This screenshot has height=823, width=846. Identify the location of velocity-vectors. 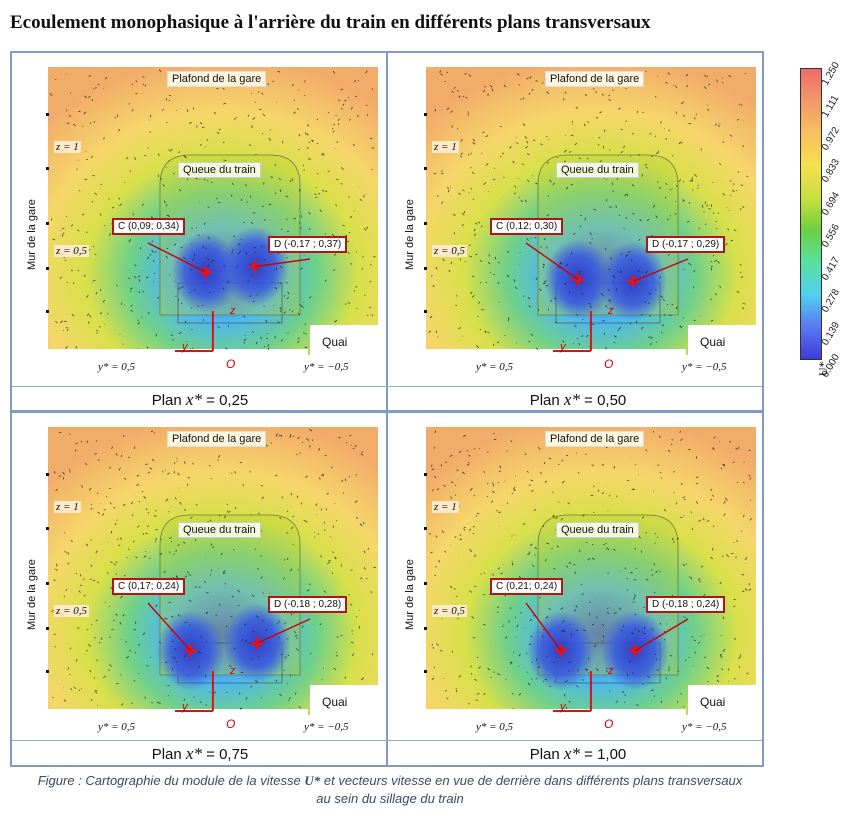
(591, 570).